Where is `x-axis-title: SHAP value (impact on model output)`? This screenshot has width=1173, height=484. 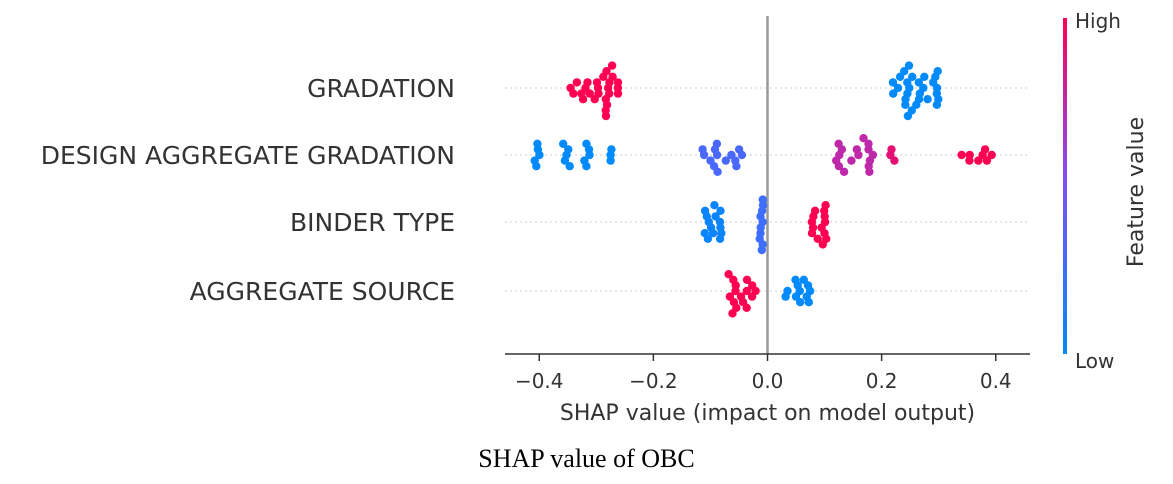 x-axis-title: SHAP value (impact on model output) is located at coordinates (767, 413).